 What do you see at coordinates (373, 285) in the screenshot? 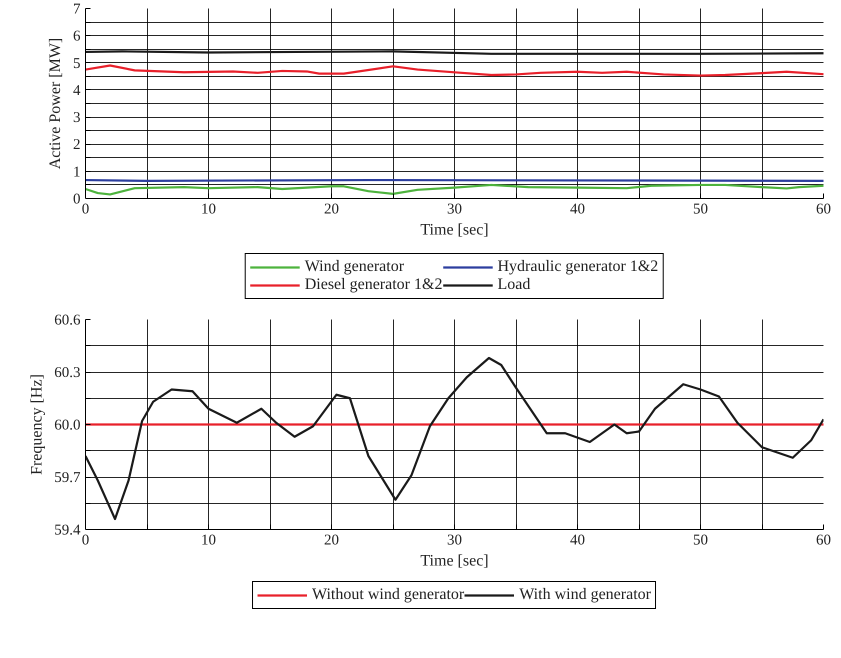
I see `legend-label: Diesel generator 1&2` at bounding box center [373, 285].